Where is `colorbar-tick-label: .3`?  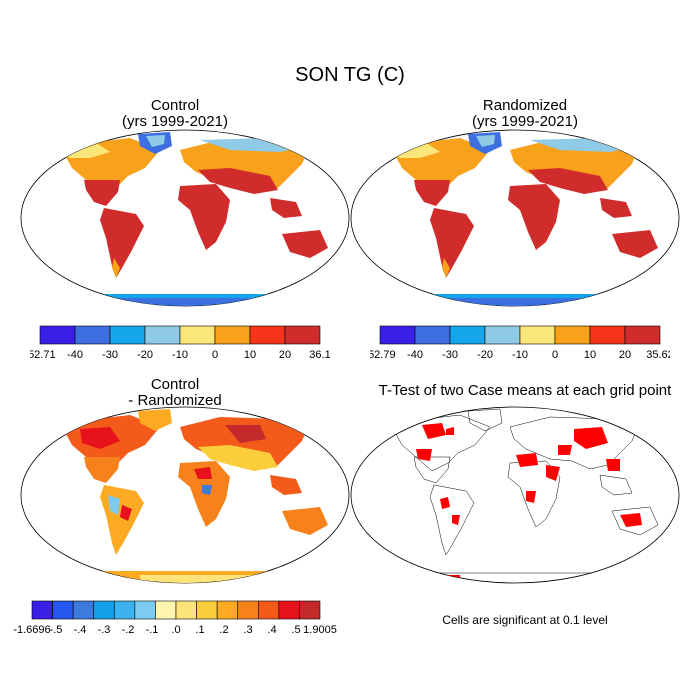
colorbar-tick-label: .3 is located at coordinates (247, 630).